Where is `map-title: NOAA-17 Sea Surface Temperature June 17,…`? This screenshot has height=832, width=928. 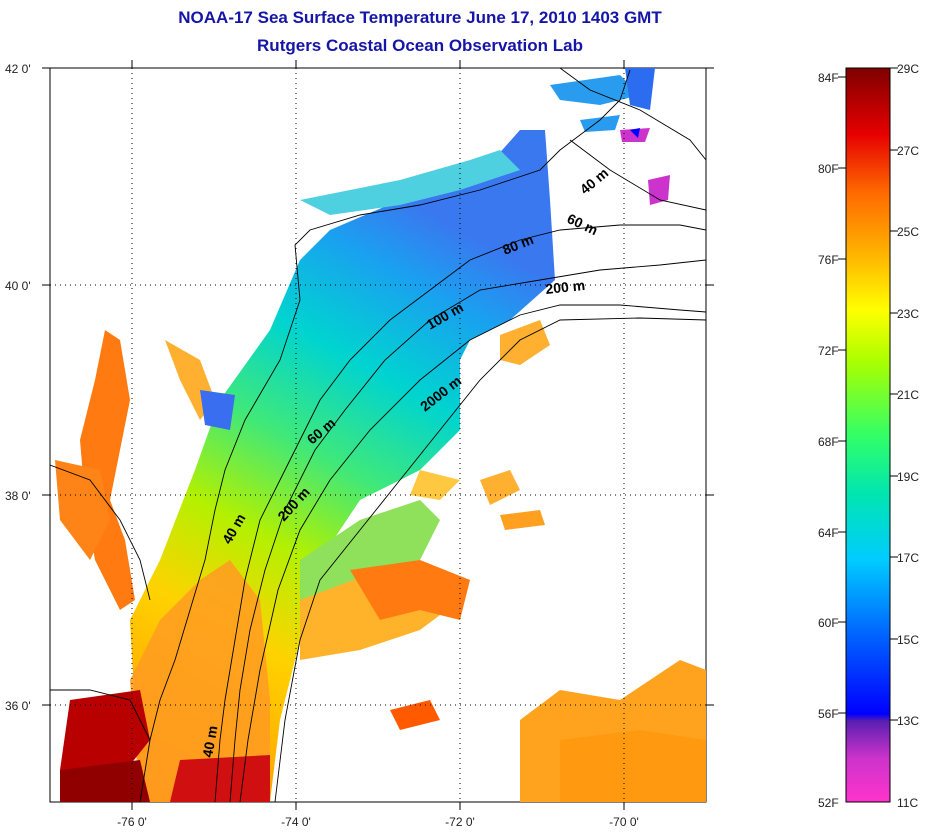 map-title: NOAA-17 Sea Surface Temperature June 17,… is located at coordinates (420, 17).